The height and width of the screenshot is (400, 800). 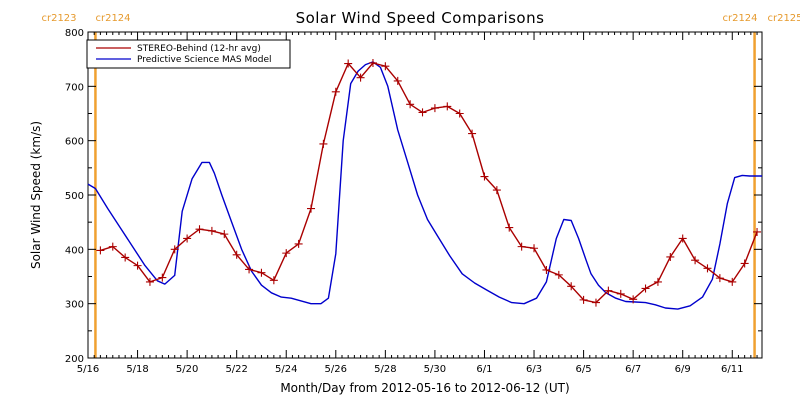 What do you see at coordinates (385, 369) in the screenshot?
I see `x-tick-label-6: 5/28` at bounding box center [385, 369].